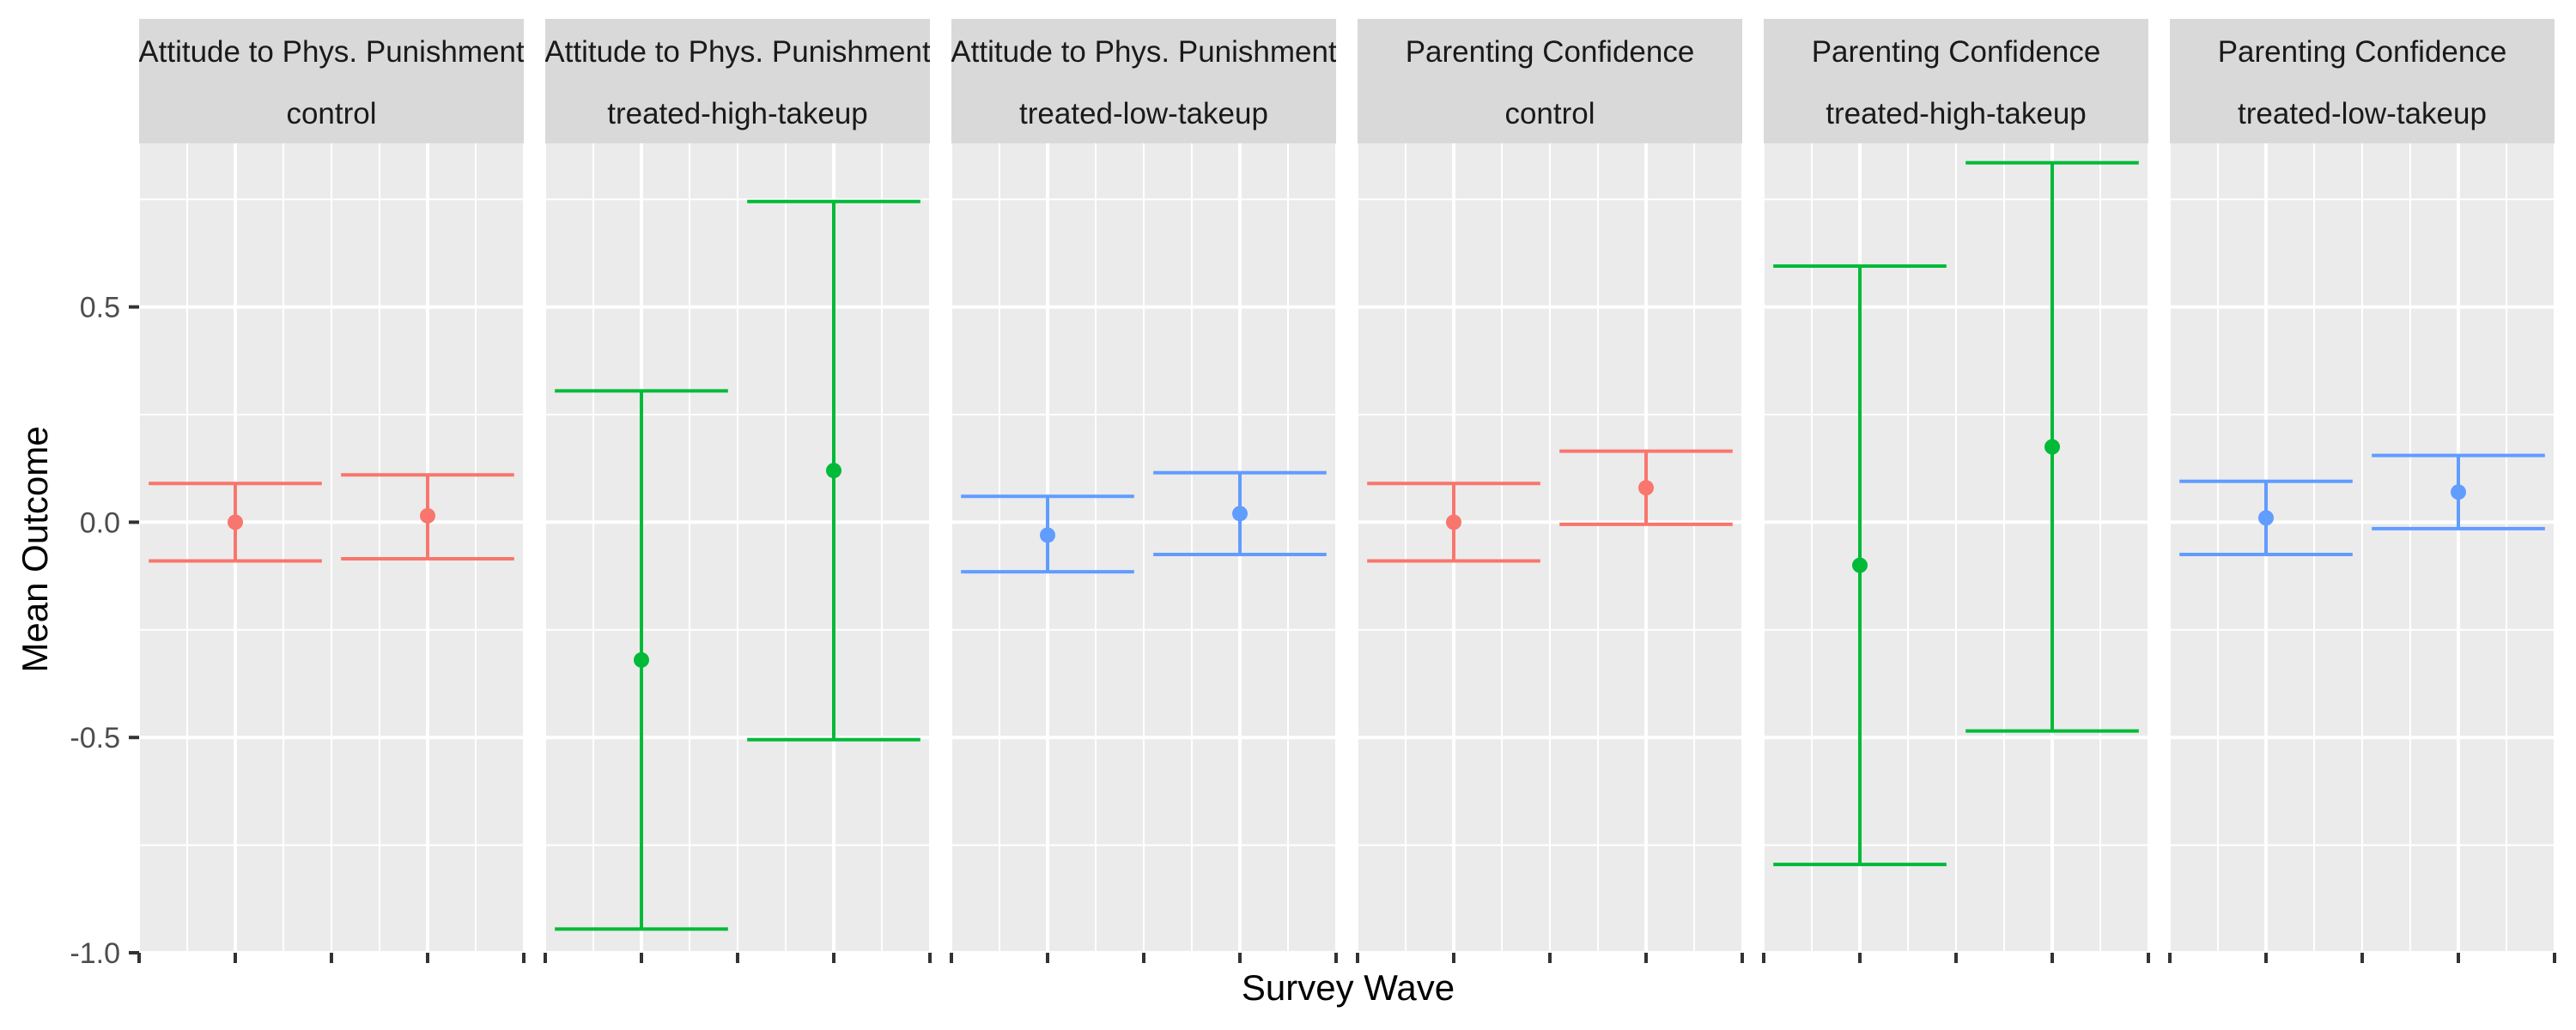 Image resolution: width=2576 pixels, height=1030 pixels. I want to click on y-tick-label: 0.5, so click(100, 308).